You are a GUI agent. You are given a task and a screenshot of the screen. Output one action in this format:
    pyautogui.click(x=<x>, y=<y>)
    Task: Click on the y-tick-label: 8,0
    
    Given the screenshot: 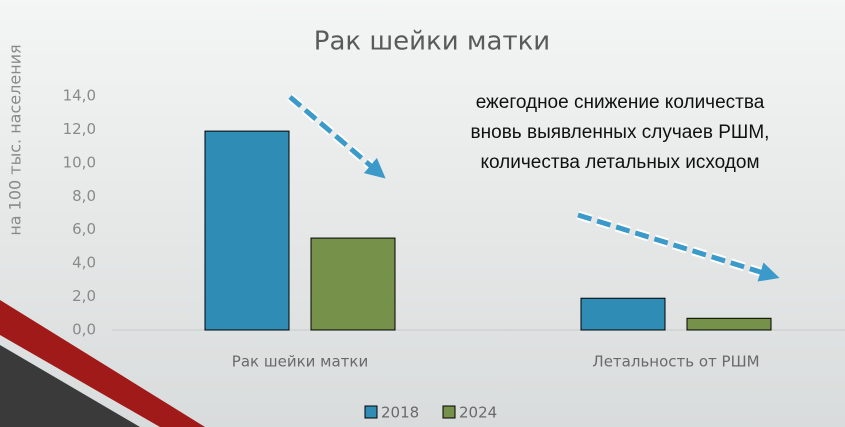 What is the action you would take?
    pyautogui.click(x=84, y=196)
    